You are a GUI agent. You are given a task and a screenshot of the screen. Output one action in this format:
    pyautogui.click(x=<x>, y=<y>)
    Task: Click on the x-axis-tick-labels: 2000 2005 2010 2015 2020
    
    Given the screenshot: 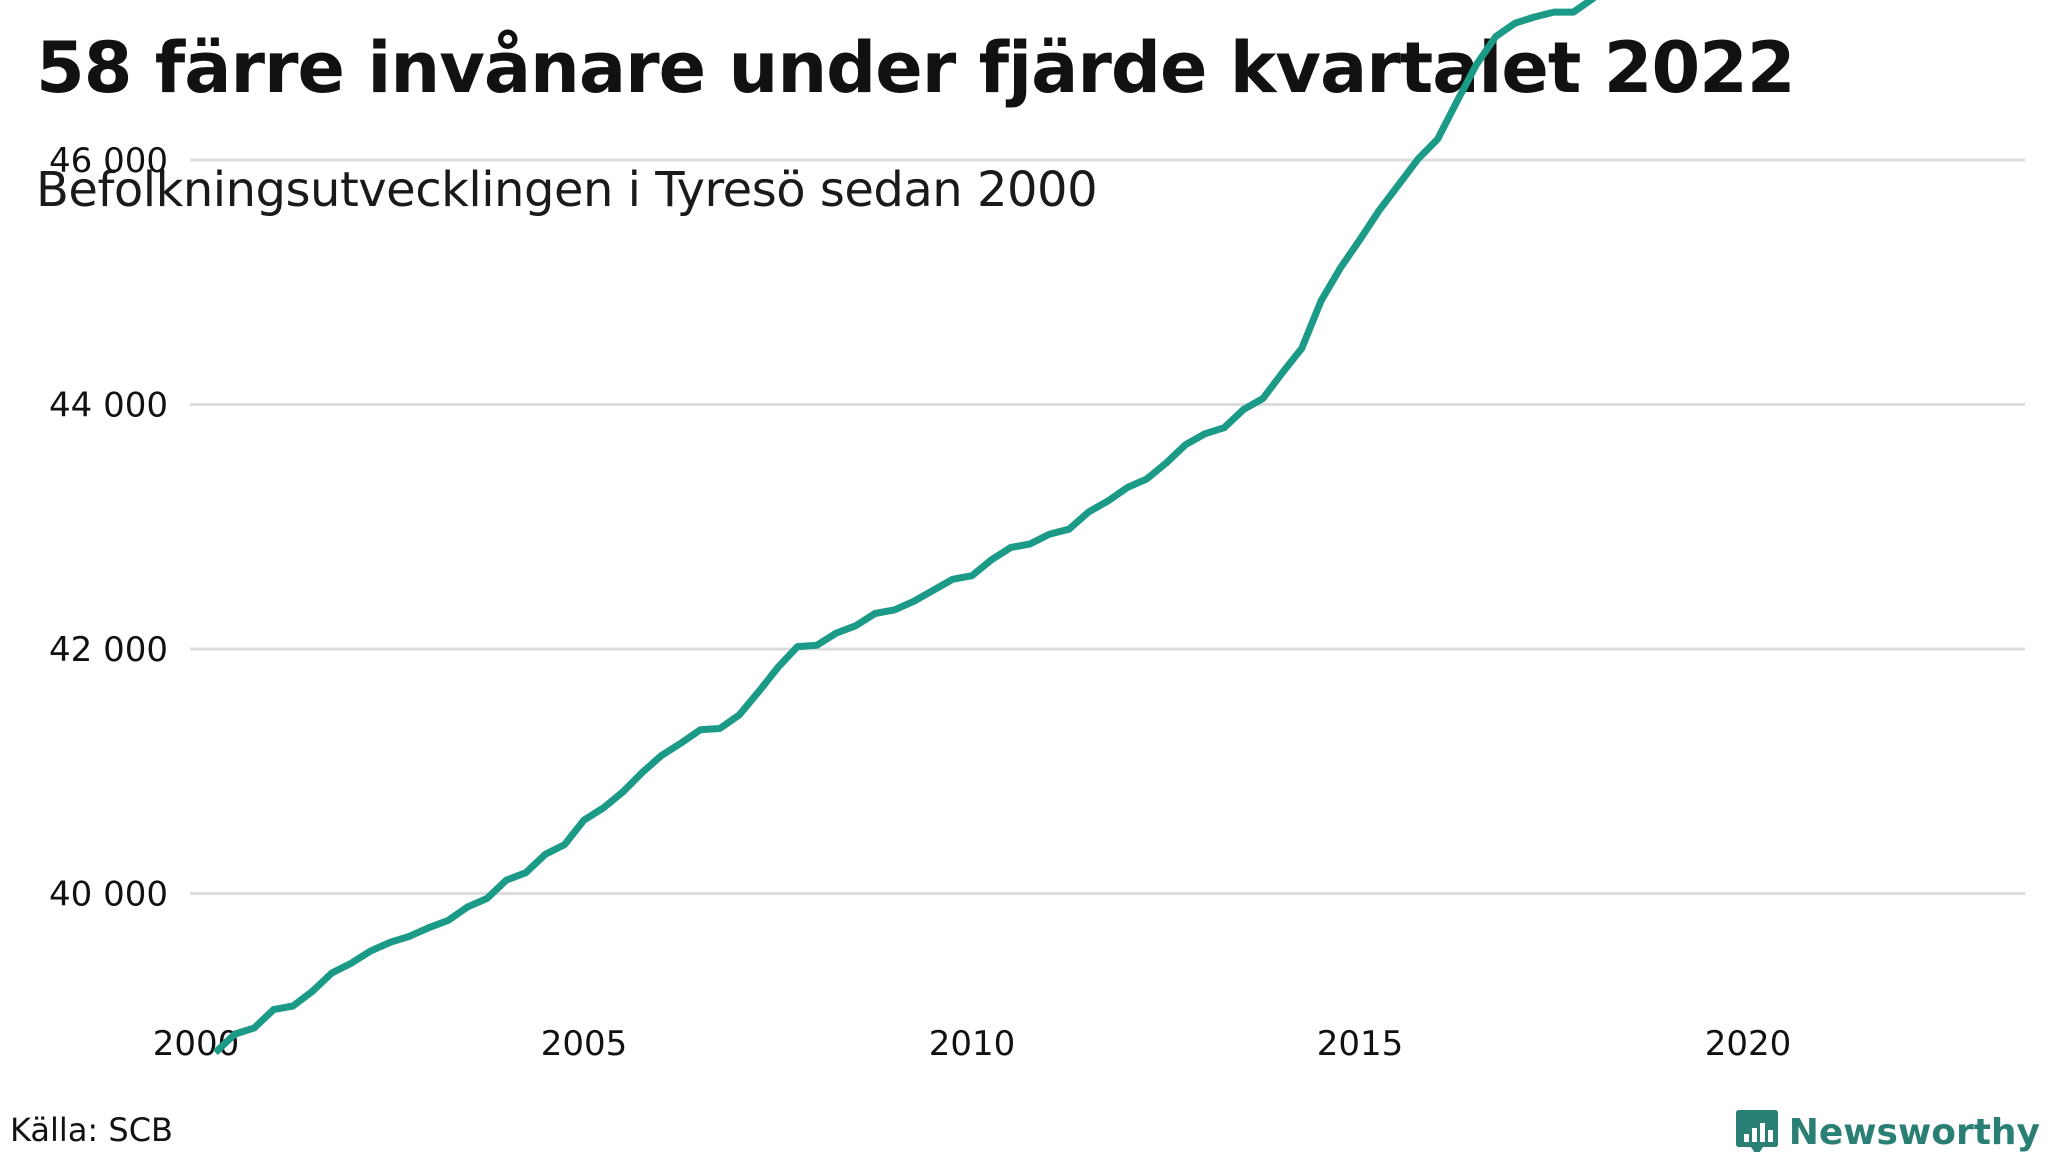 What is the action you would take?
    pyautogui.click(x=972, y=1044)
    